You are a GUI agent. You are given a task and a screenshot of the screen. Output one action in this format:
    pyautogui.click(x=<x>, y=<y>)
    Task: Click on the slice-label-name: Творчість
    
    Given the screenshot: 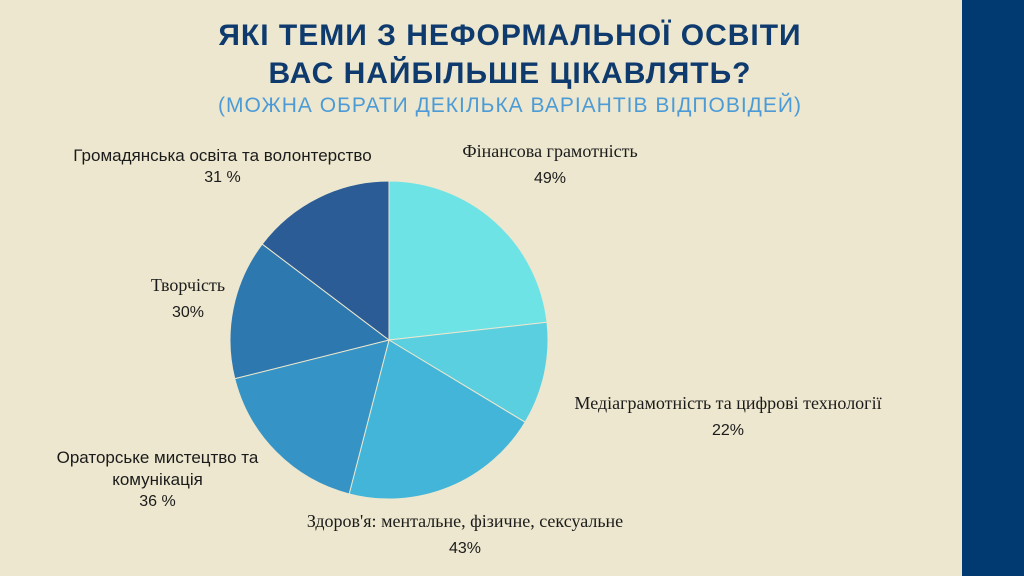 What is the action you would take?
    pyautogui.click(x=188, y=285)
    